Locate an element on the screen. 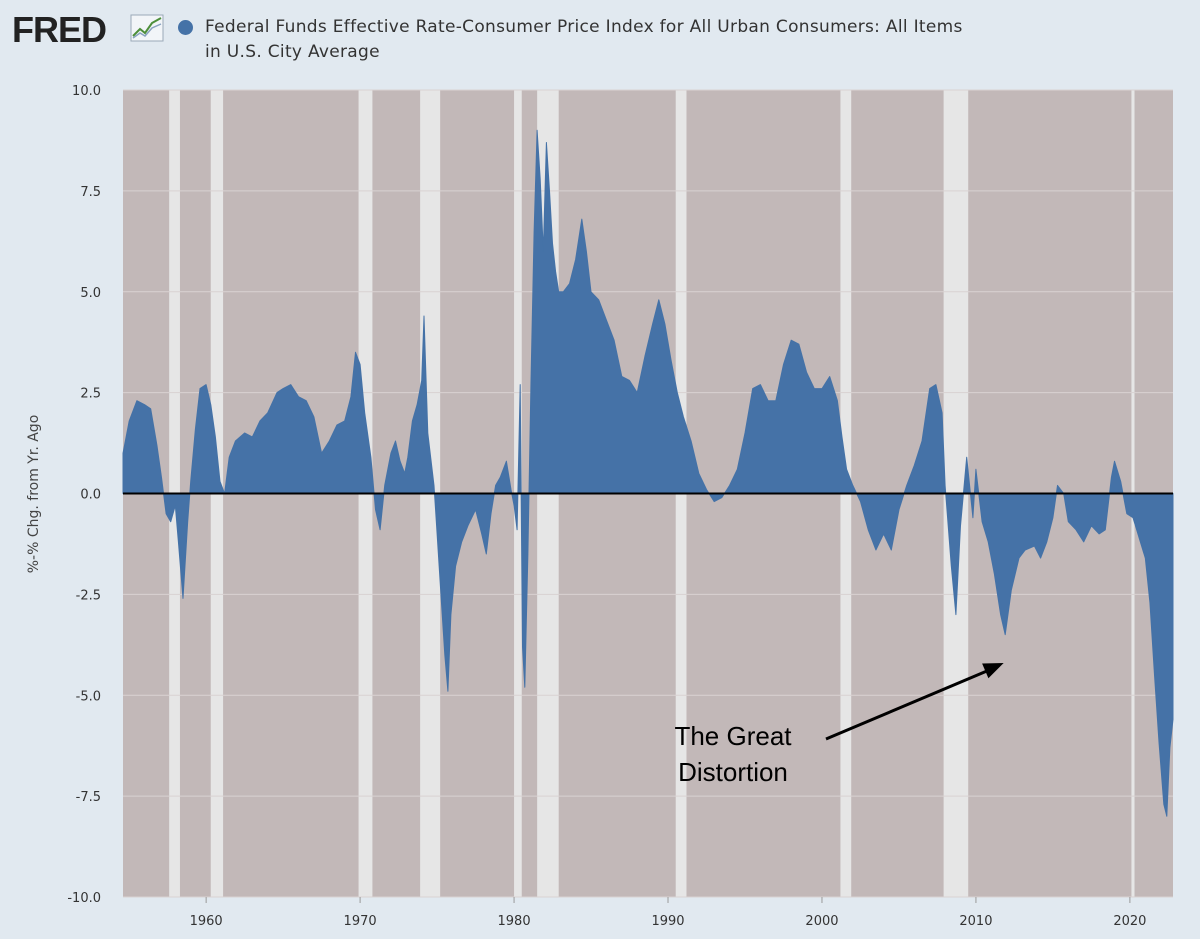 Image resolution: width=1200 pixels, height=939 pixels. annotation-text: Distortion is located at coordinates (733, 772).